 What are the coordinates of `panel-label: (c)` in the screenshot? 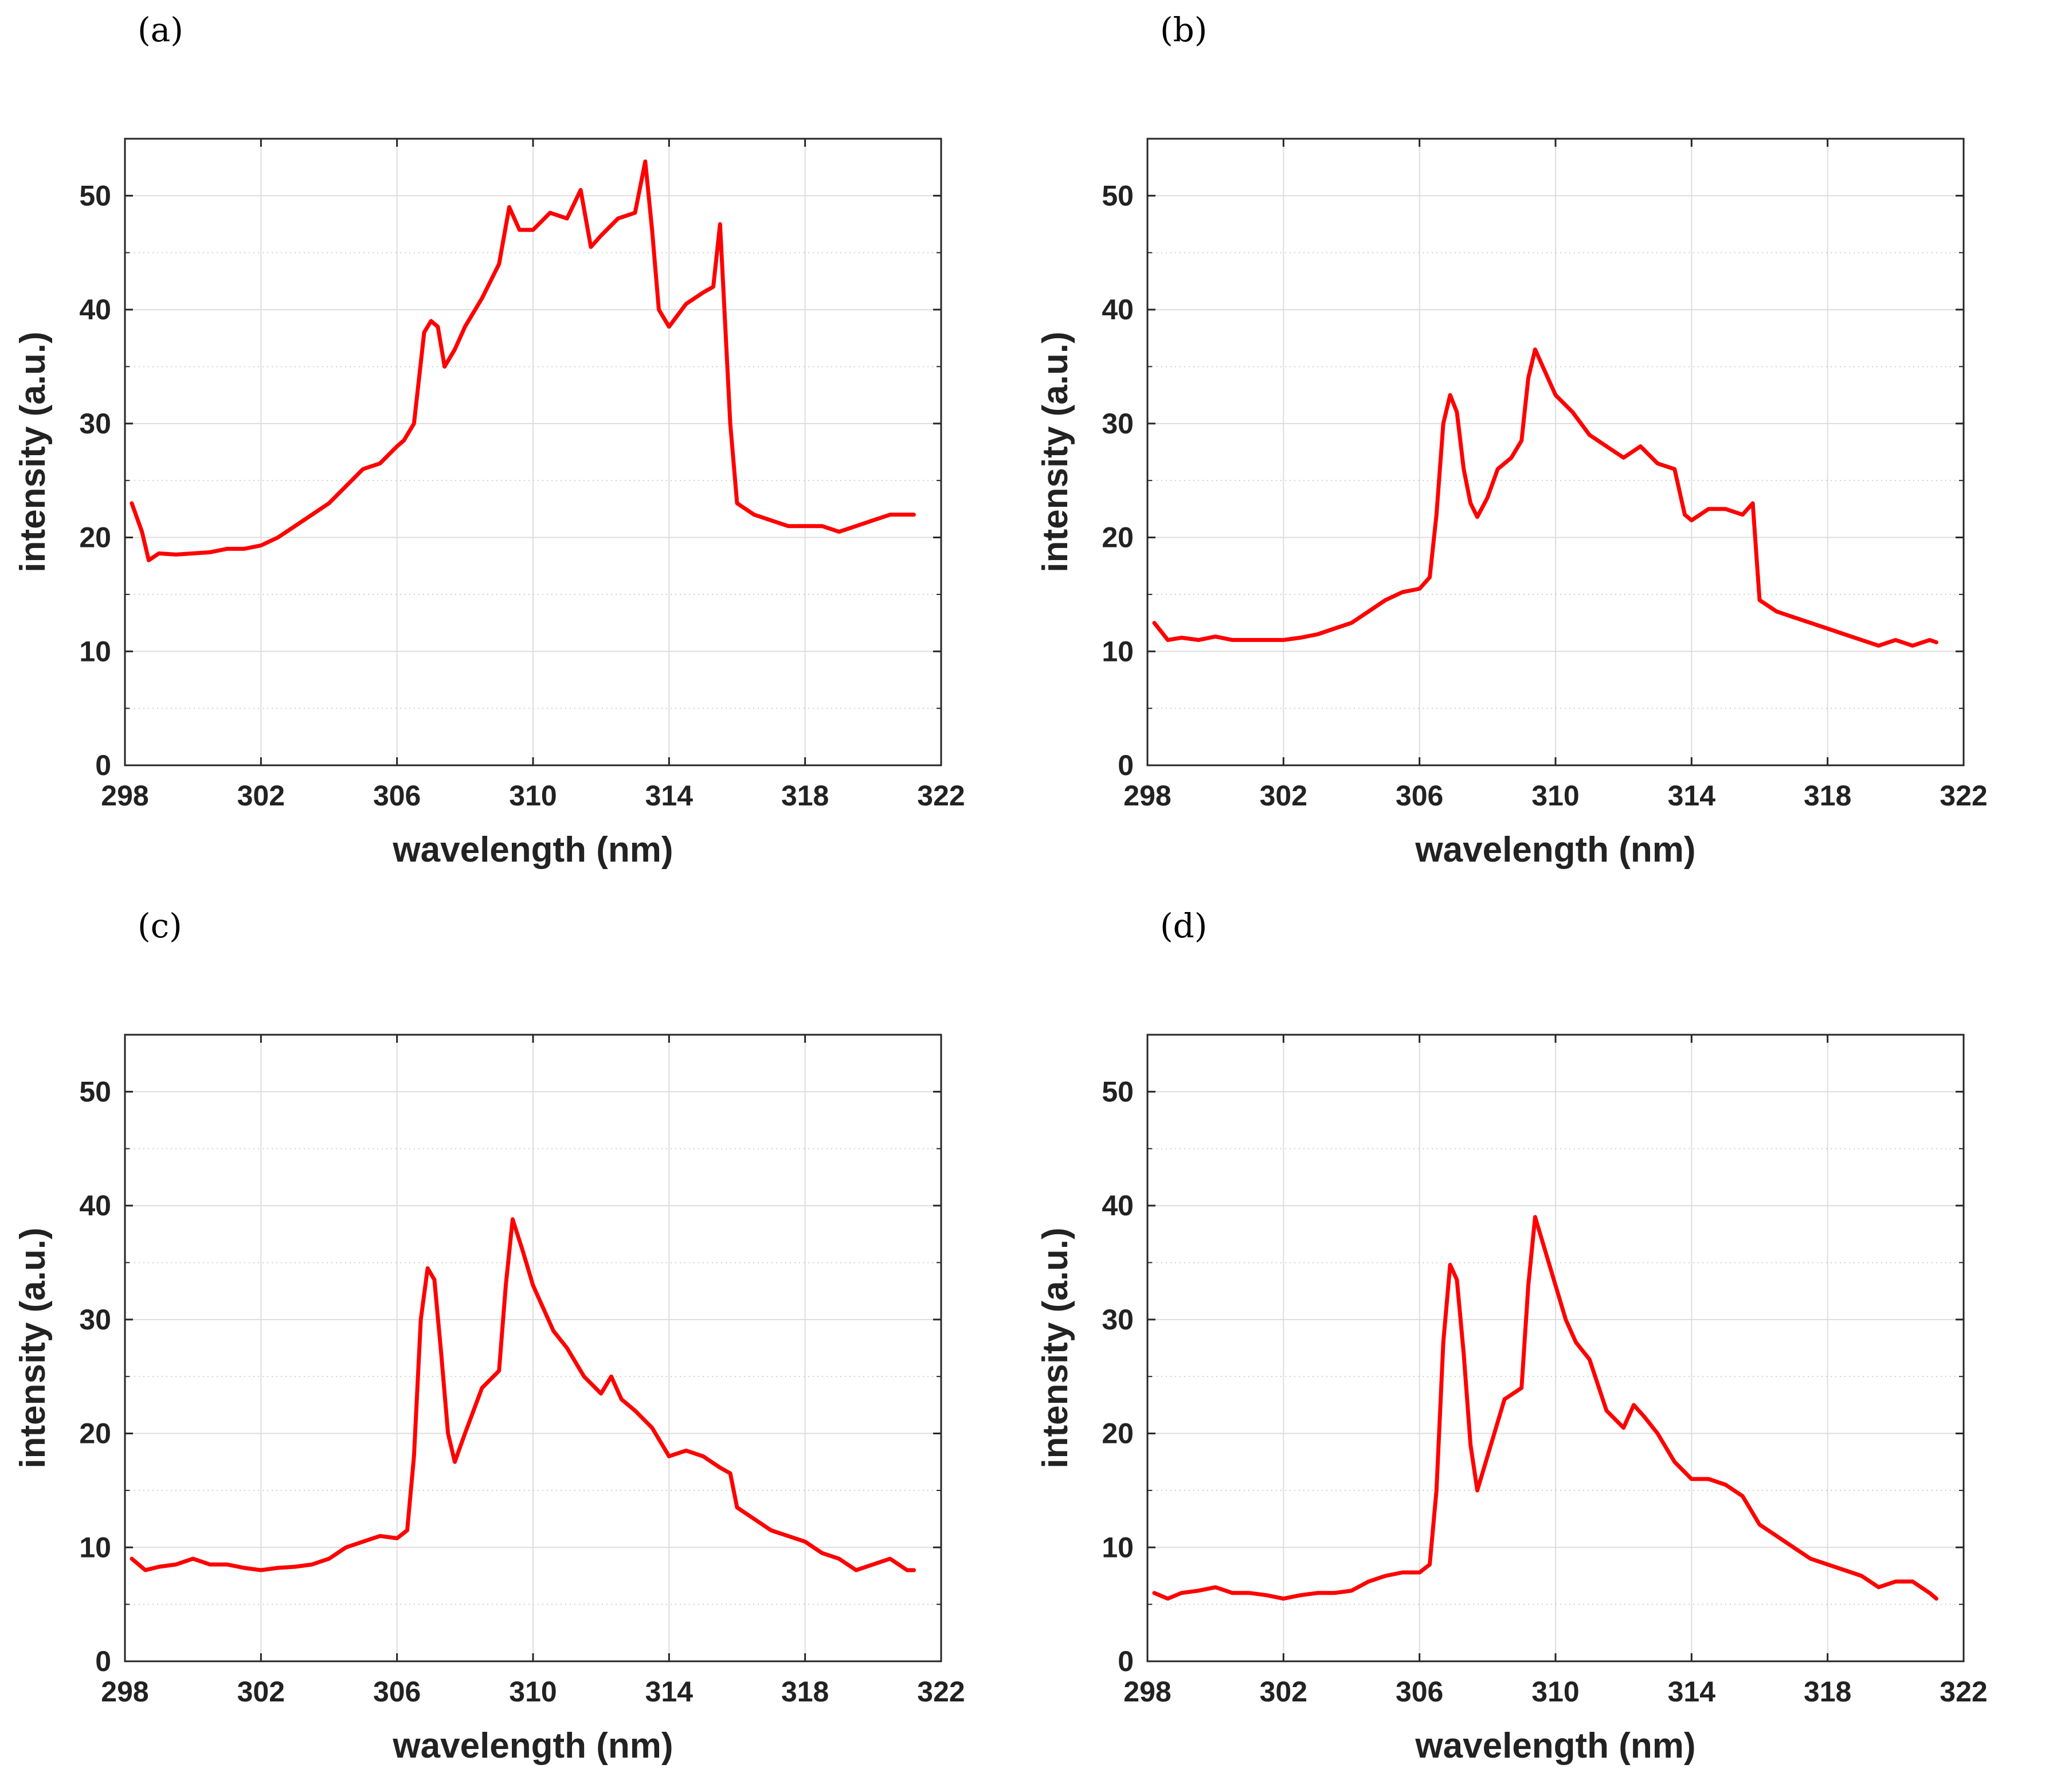 It's located at (160, 925).